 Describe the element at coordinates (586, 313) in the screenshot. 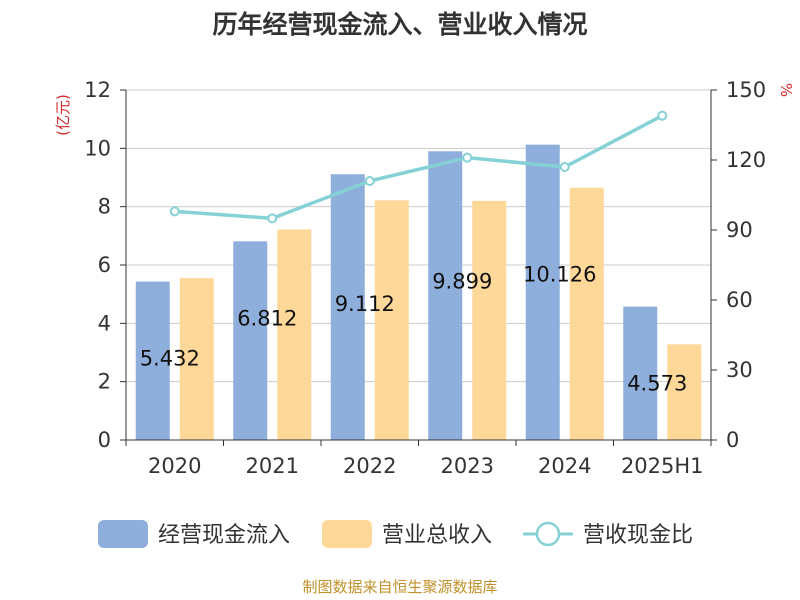

I see `bar-revenue-2024` at that location.